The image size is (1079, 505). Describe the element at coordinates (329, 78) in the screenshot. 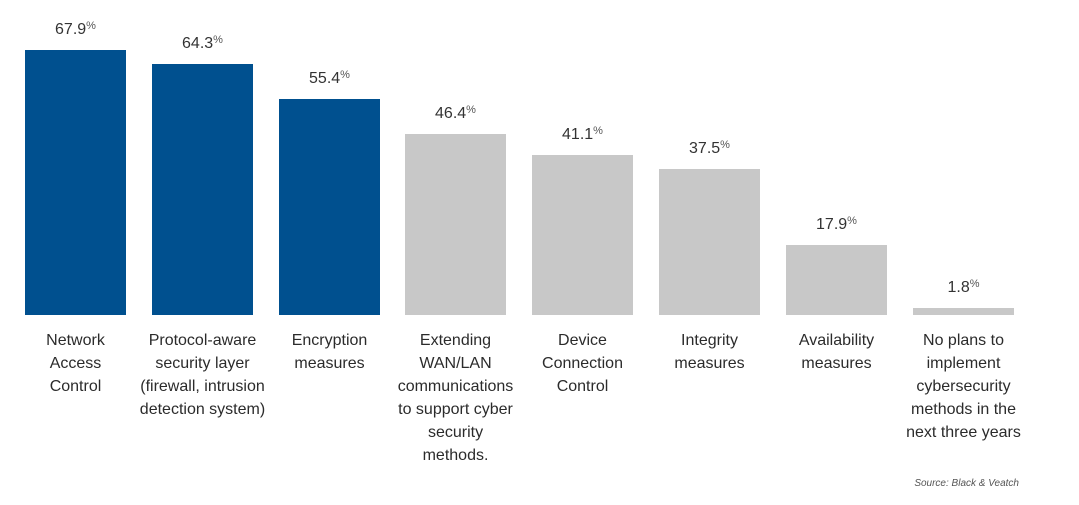

I see `data-label: 55.4%` at that location.